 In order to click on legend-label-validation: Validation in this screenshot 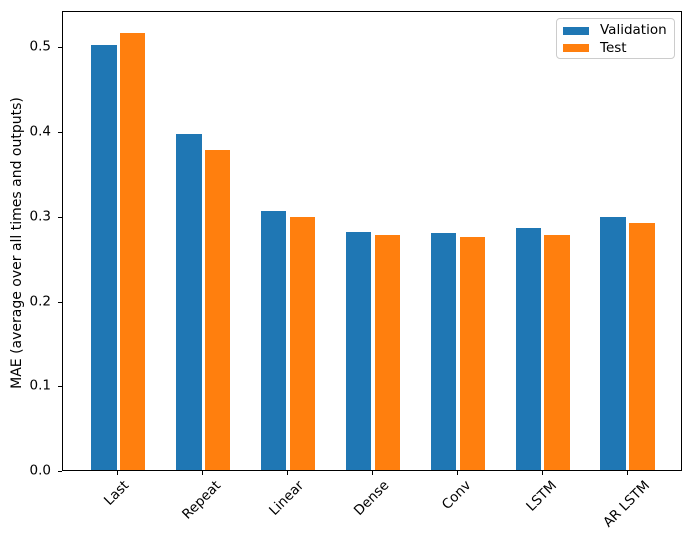, I will do `click(633, 30)`.